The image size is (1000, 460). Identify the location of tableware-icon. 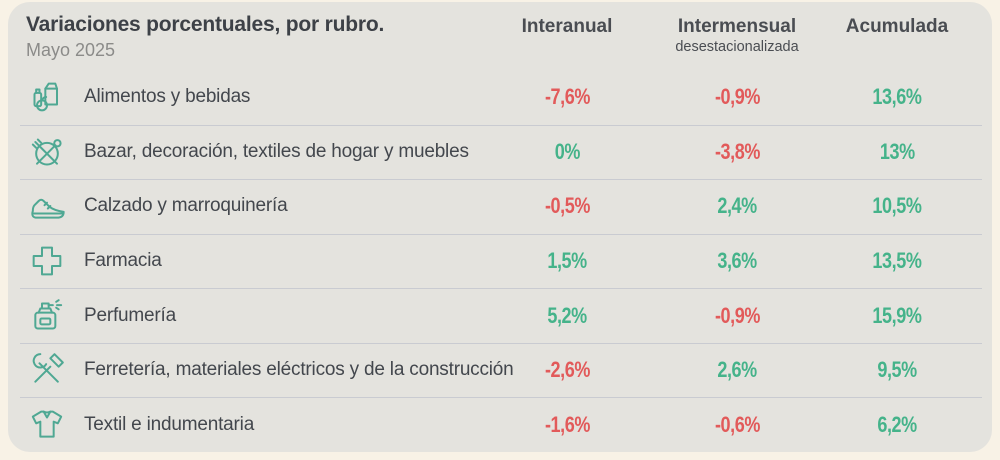
(47, 152).